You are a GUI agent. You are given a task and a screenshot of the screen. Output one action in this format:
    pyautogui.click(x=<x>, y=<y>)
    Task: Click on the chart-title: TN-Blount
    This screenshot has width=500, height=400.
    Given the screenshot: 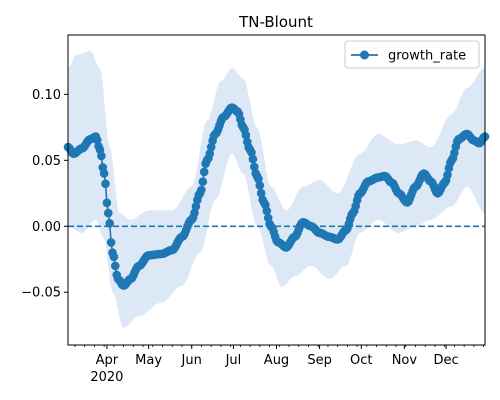 What is the action you would take?
    pyautogui.click(x=275, y=22)
    